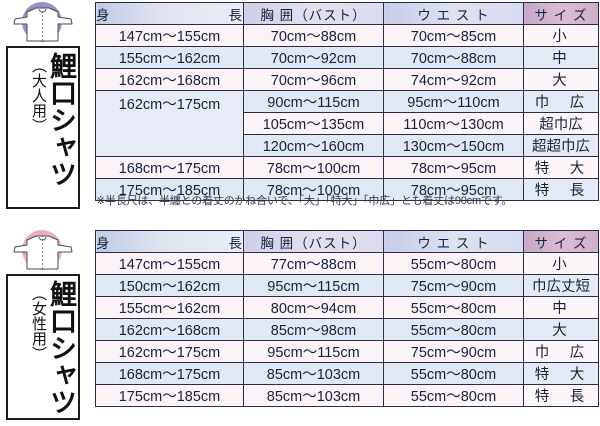 This screenshot has width=600, height=426. Describe the element at coordinates (61, 347) in the screenshot. I see `product-name-women: 鯉口シャツ` at that location.